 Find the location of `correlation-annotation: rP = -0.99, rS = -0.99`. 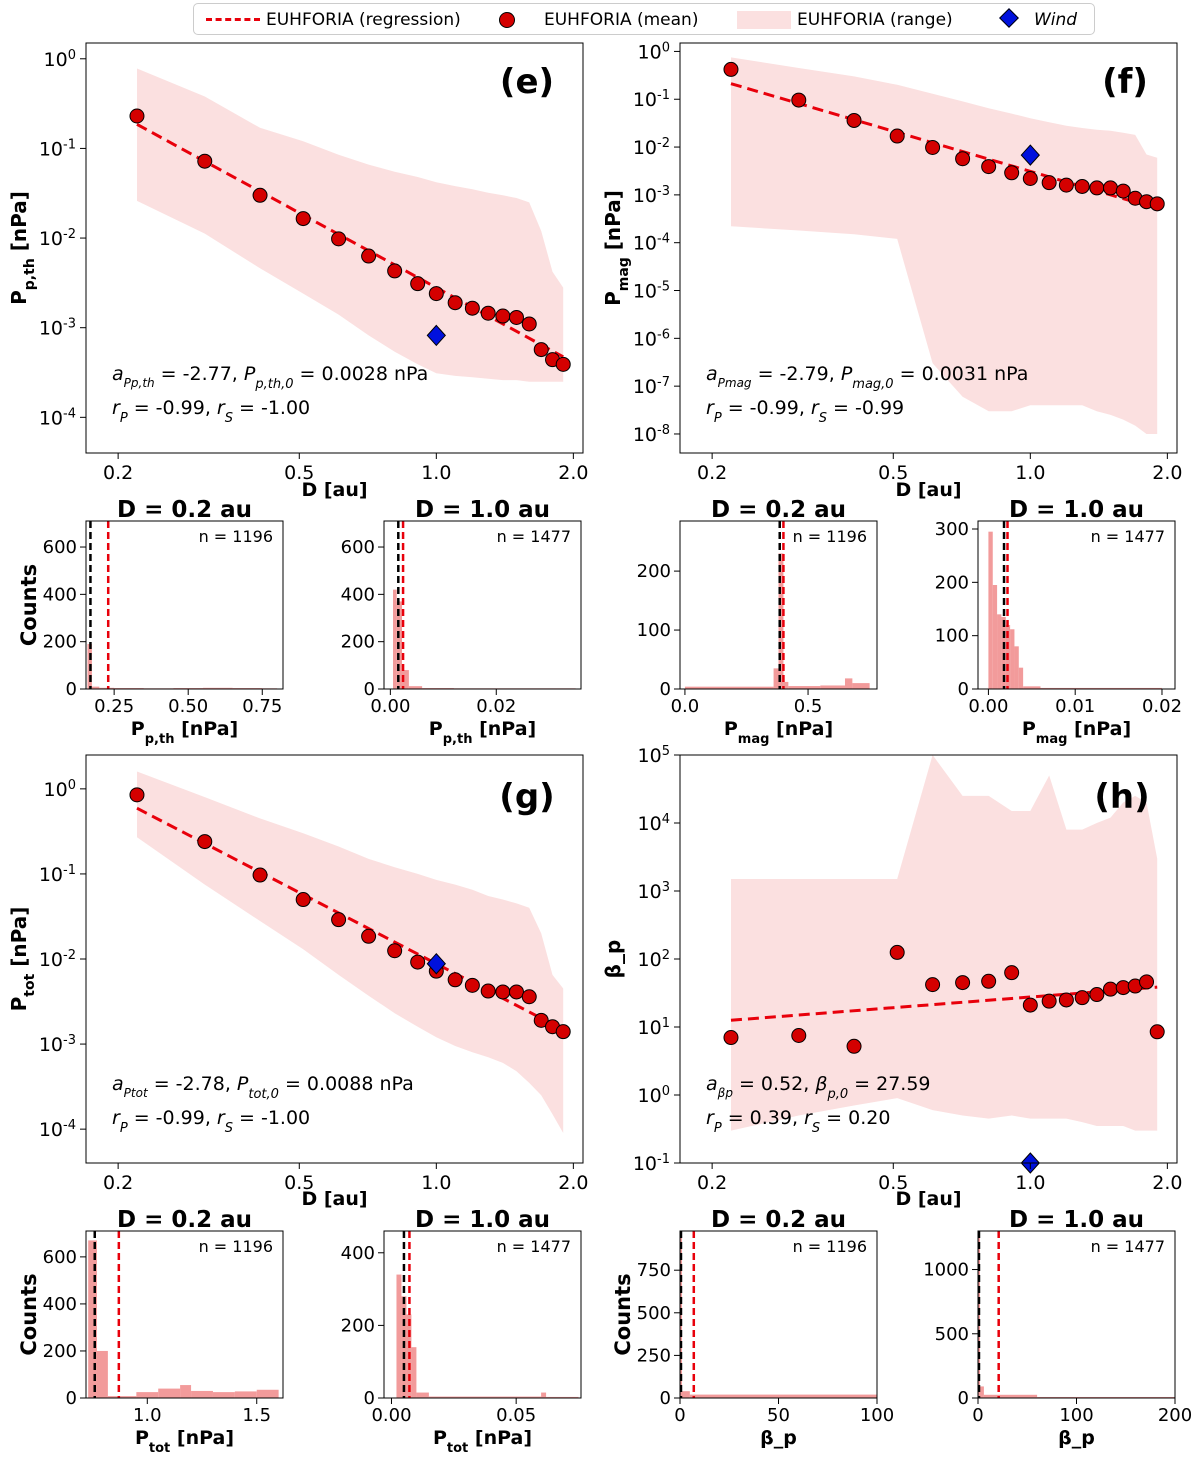

correlation-annotation: rP = -0.99, rS = -0.99 is located at coordinates (805, 411).